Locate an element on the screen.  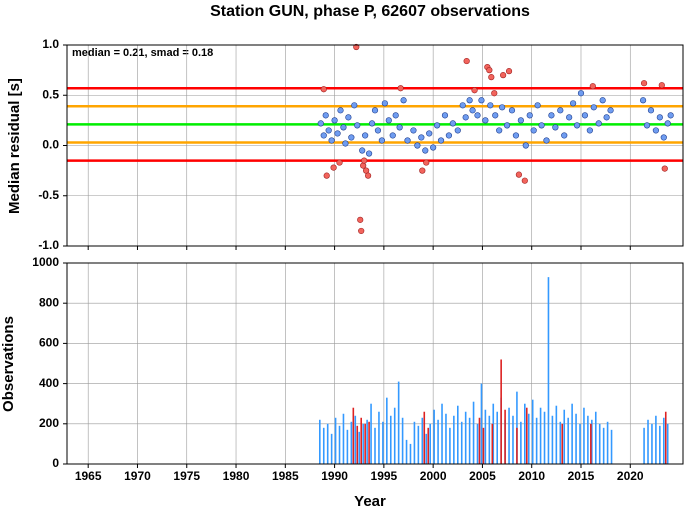
x-tick-label: 1965 is located at coordinates (88, 476).